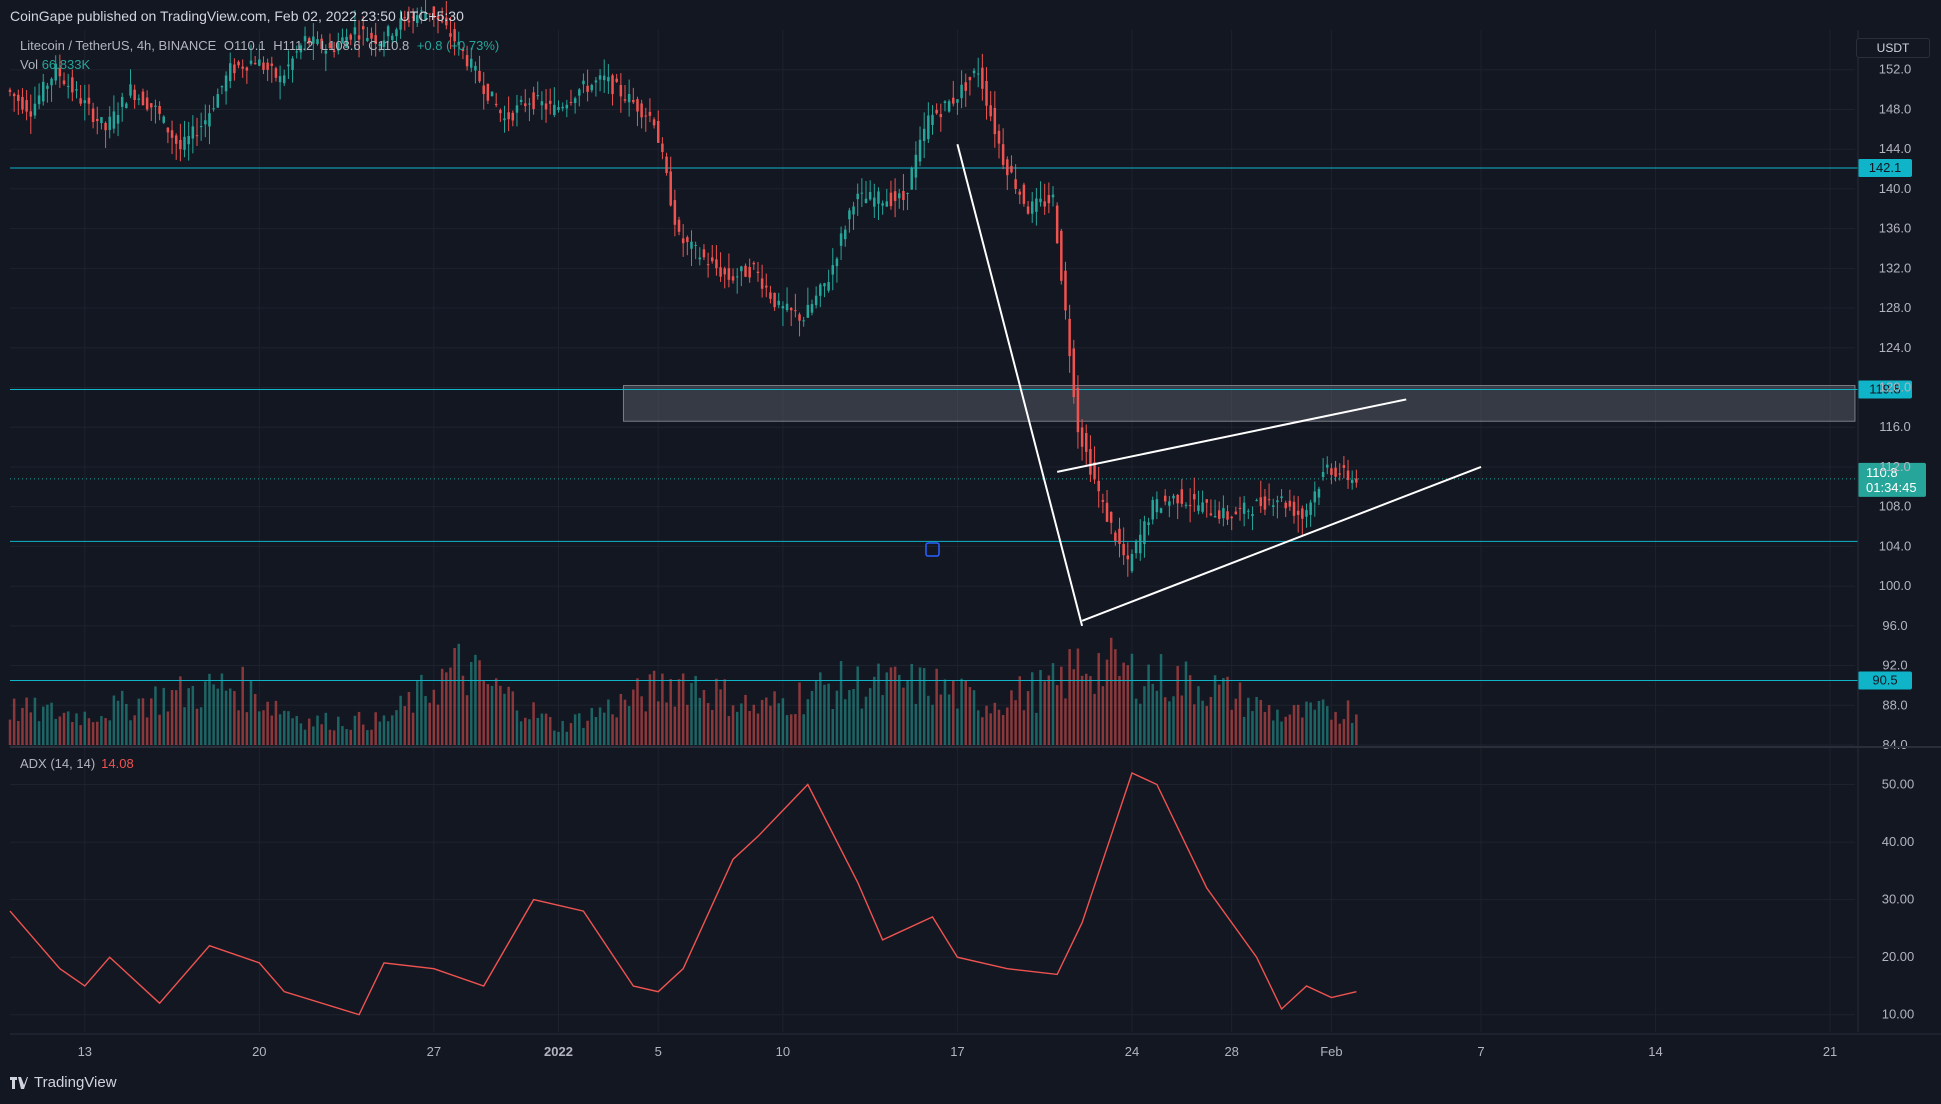 The width and height of the screenshot is (1941, 1104). What do you see at coordinates (1281, 544) in the screenshot?
I see `trendline-wedge-lower` at bounding box center [1281, 544].